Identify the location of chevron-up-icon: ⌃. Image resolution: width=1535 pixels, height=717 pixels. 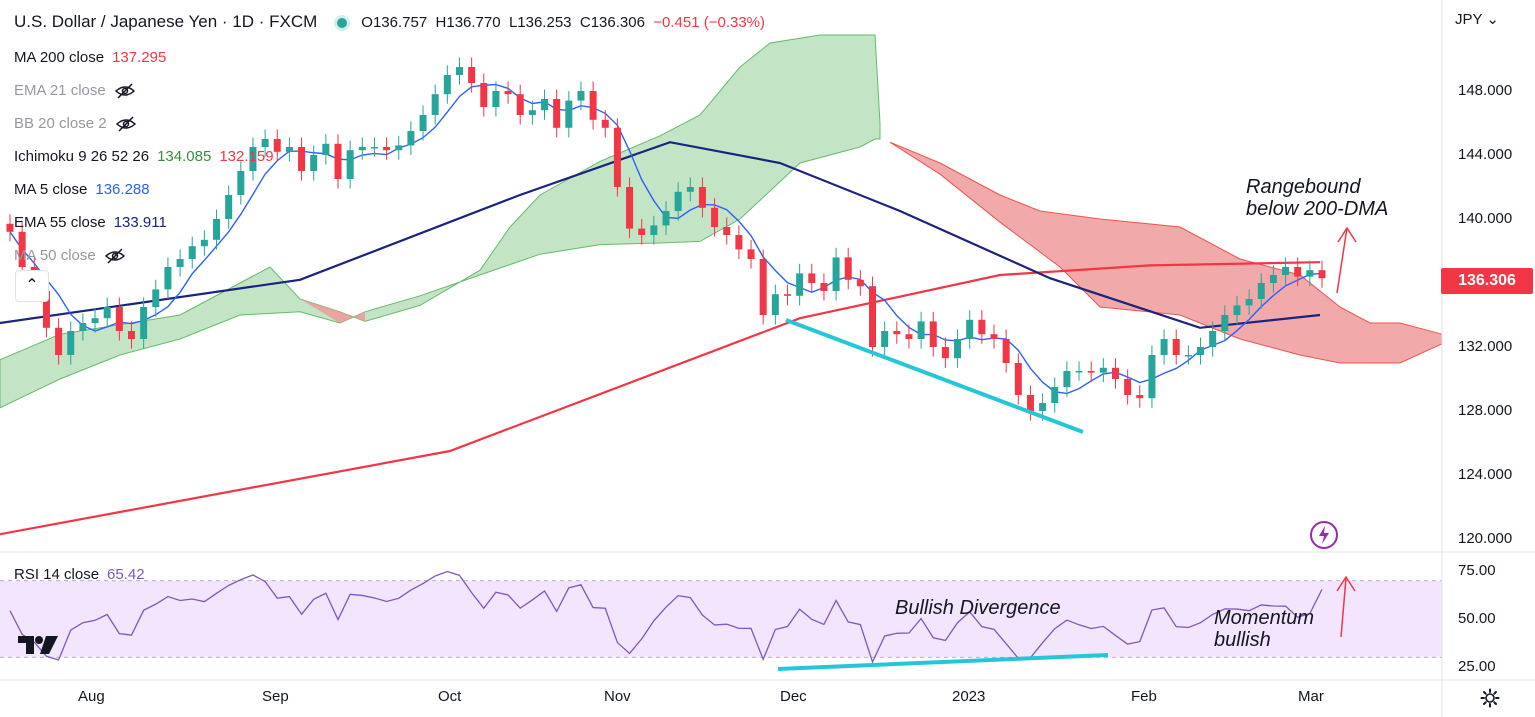
(32, 285).